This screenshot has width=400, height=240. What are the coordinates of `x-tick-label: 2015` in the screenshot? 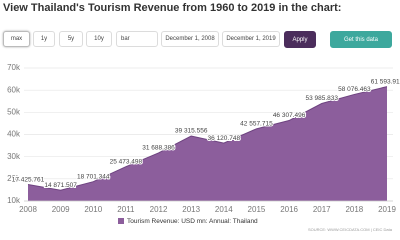 It's located at (257, 209).